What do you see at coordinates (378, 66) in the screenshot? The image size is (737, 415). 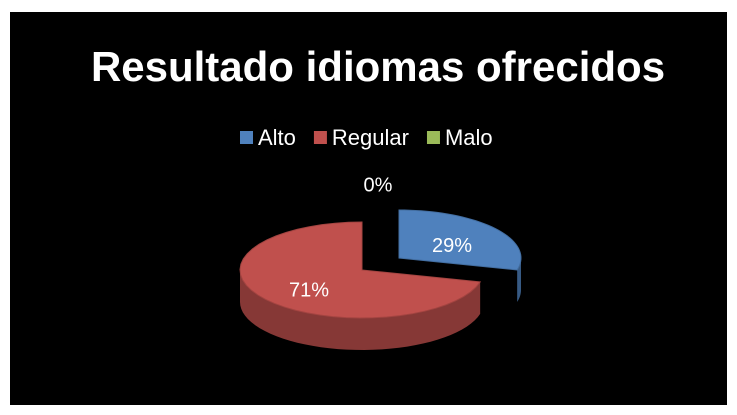 I see `chart-title: Resultado idiomas ofrecidos` at bounding box center [378, 66].